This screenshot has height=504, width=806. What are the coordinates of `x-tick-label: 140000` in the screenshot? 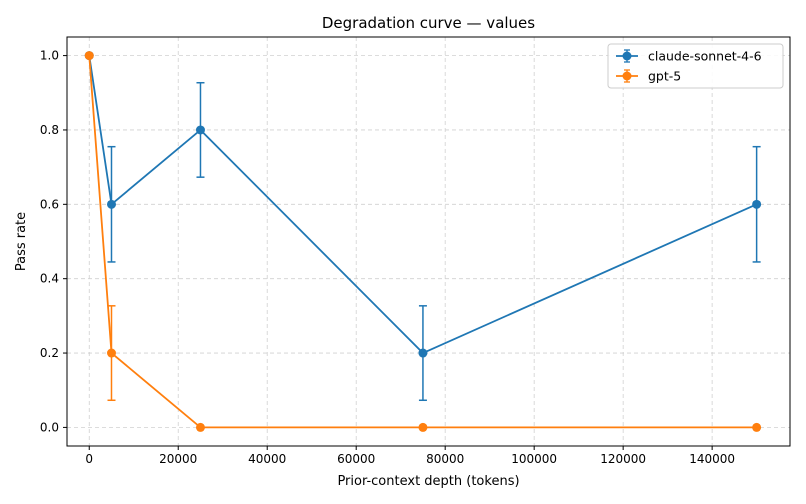 It's located at (712, 459).